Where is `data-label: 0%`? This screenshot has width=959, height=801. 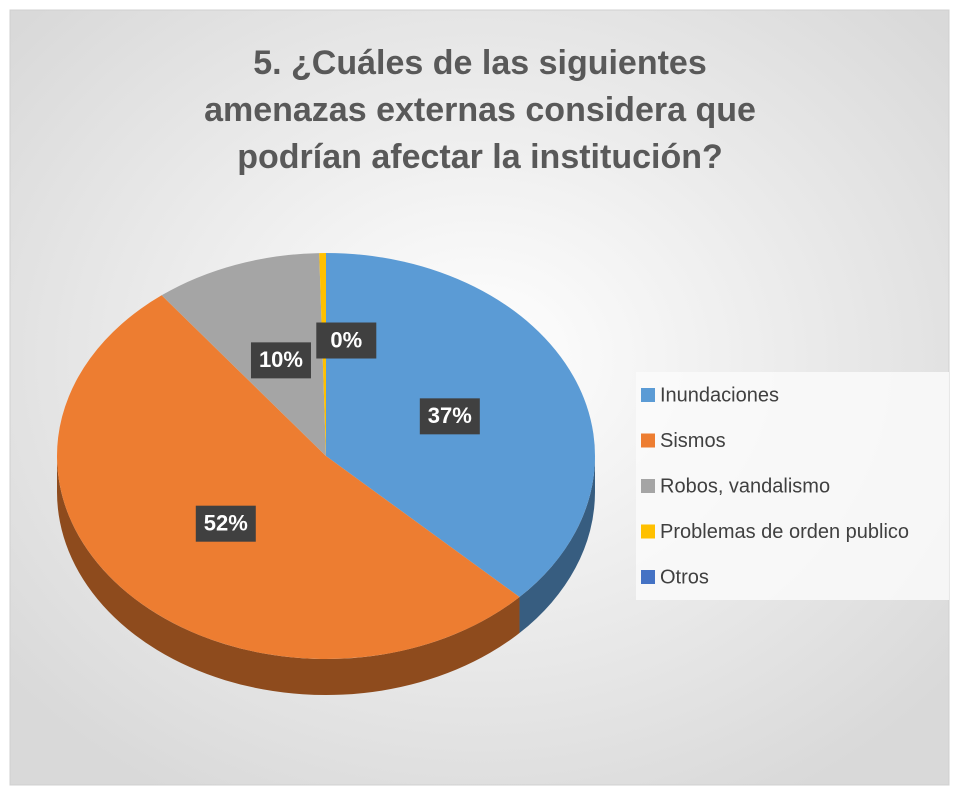
data-label: 0% is located at coordinates (346, 339).